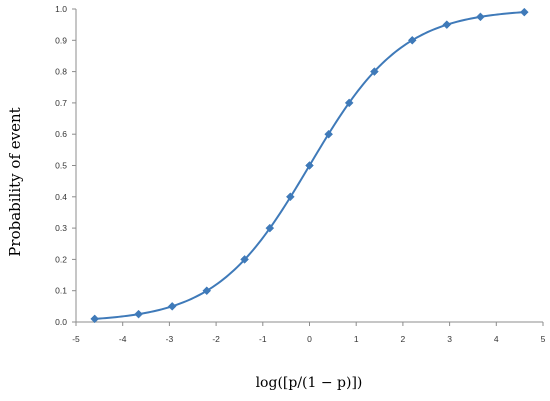  Describe the element at coordinates (76, 339) in the screenshot. I see `x-tick-label: -5` at that location.